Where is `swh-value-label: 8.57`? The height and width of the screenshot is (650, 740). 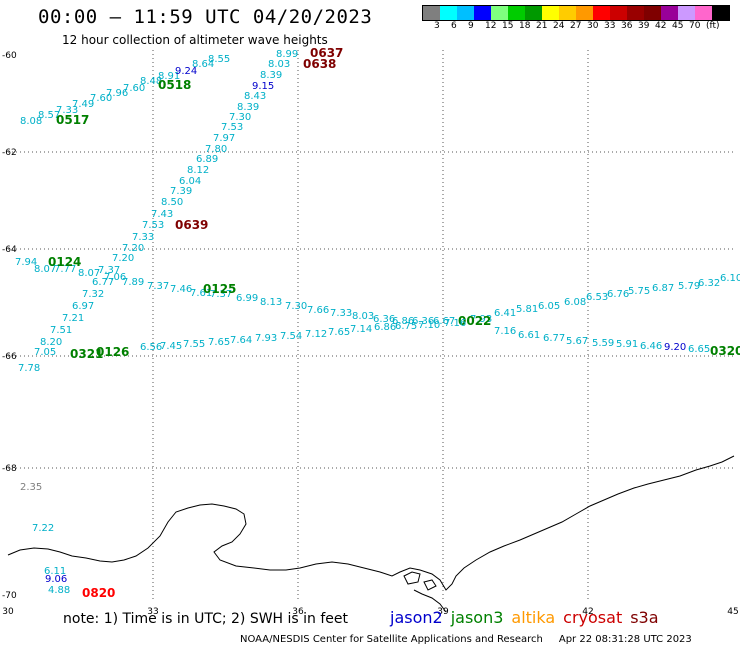 swh-value-label: 8.57 is located at coordinates (49, 115).